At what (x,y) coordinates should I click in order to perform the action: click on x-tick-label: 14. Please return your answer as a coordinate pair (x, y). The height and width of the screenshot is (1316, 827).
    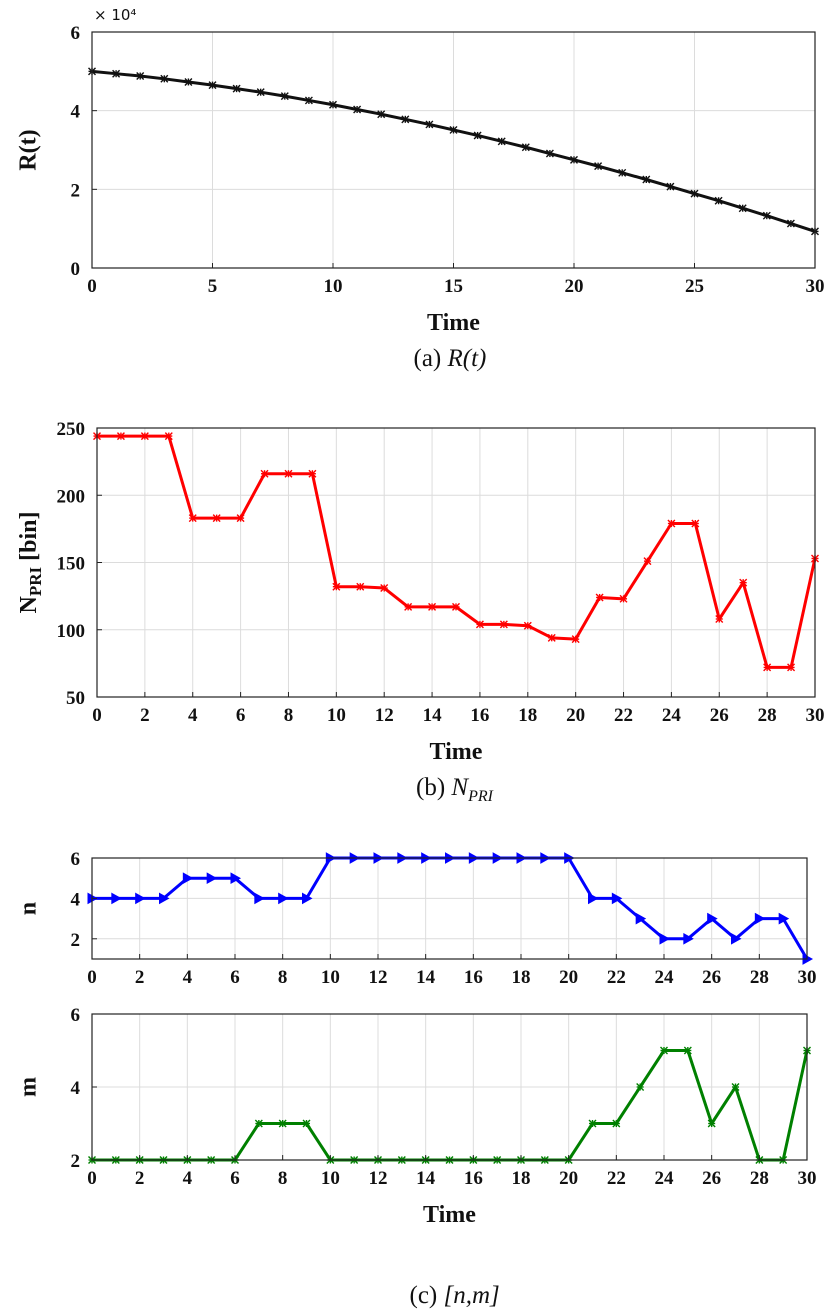
    Looking at the image, I should click on (426, 1178).